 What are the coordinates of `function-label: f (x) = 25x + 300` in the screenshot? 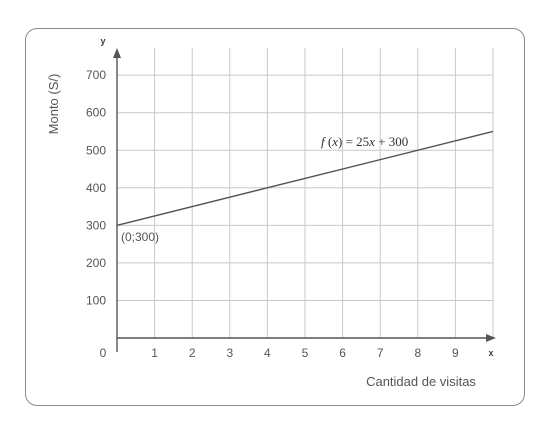 It's located at (364, 141).